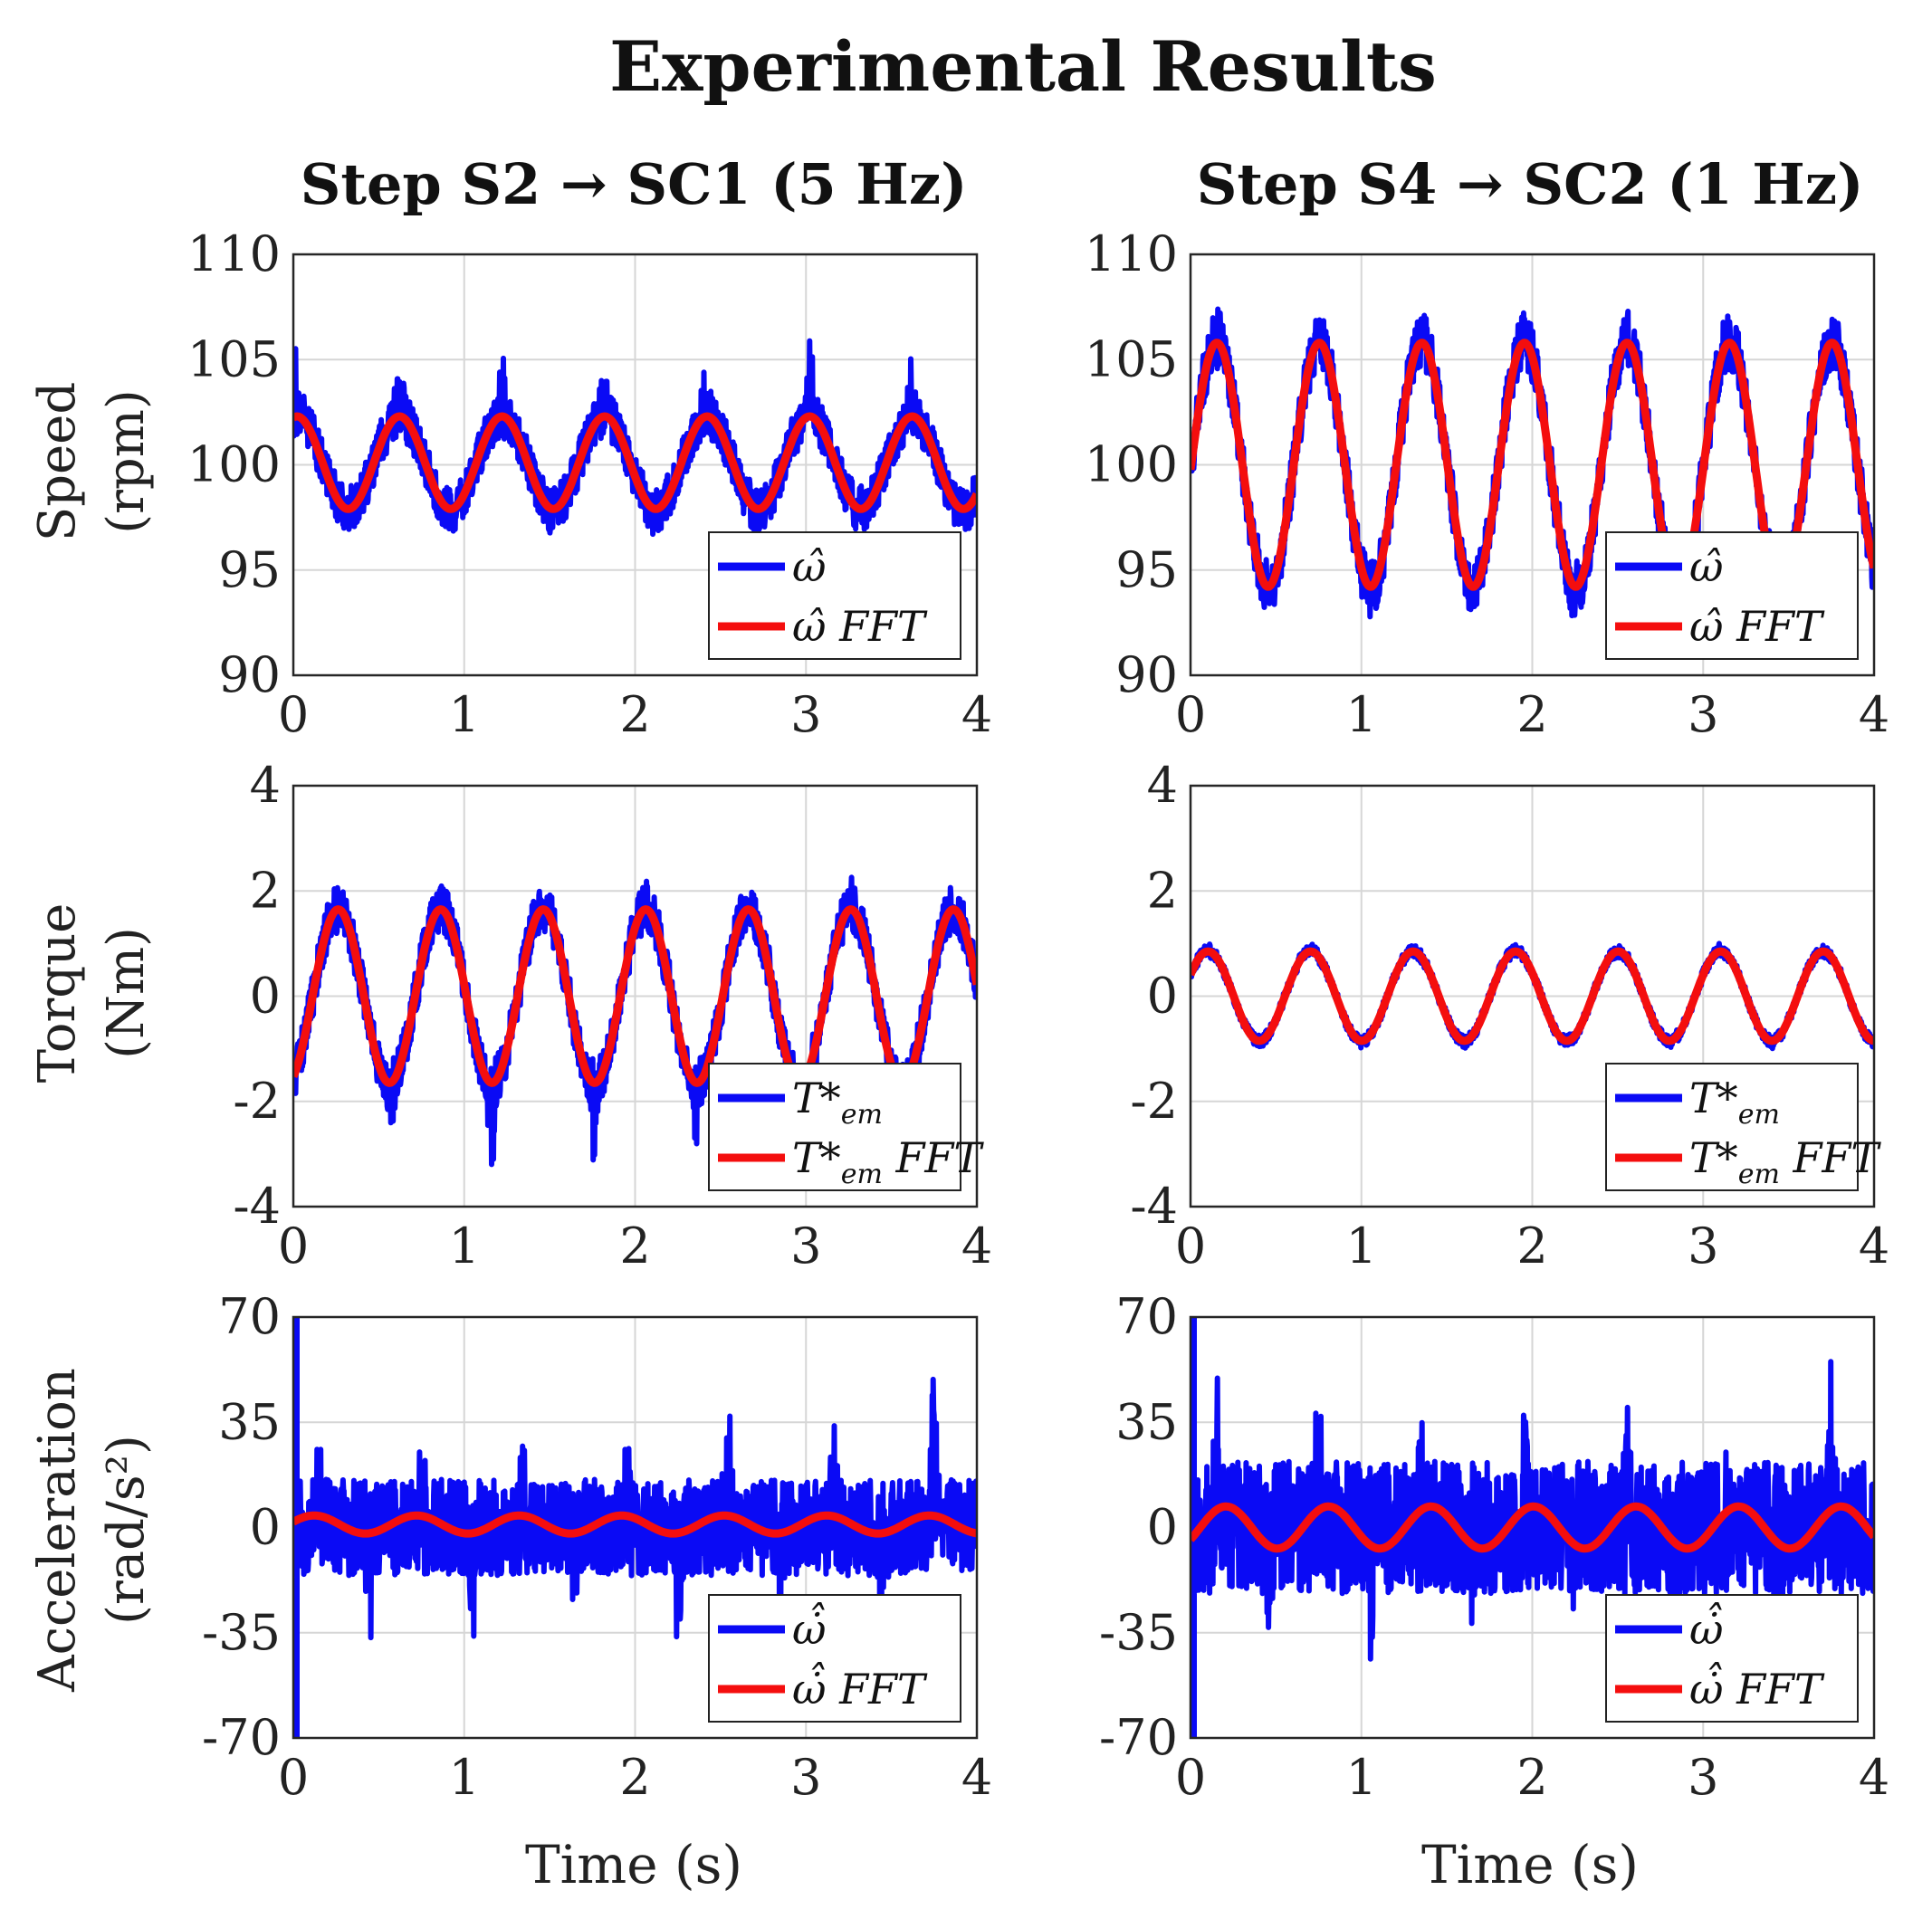  I want to click on ylabel-torque: Torque (Nm), so click(92, 993).